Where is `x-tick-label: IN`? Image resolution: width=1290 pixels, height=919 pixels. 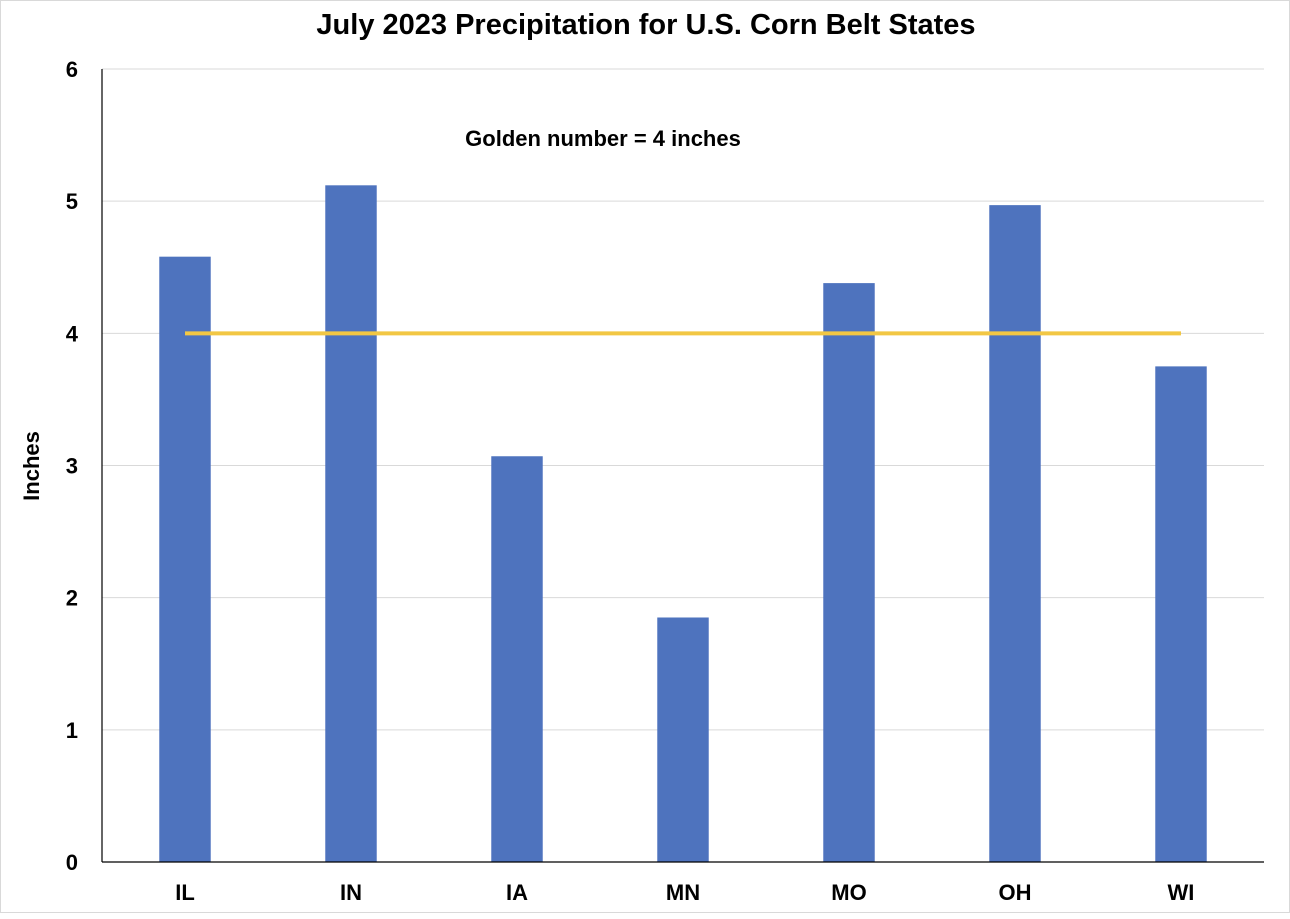 x-tick-label: IN is located at coordinates (351, 892).